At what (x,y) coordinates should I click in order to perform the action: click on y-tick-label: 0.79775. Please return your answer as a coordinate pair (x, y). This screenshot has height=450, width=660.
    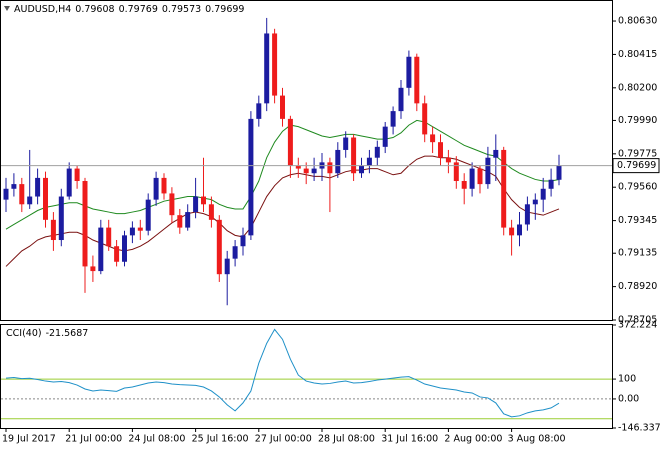
    Looking at the image, I should click on (637, 153).